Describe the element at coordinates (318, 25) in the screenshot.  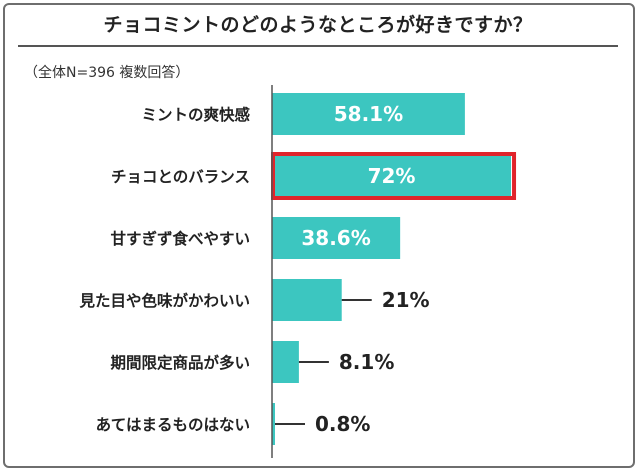
I see `chart-title: チョコミントのどのようなところが好きですか？` at that location.